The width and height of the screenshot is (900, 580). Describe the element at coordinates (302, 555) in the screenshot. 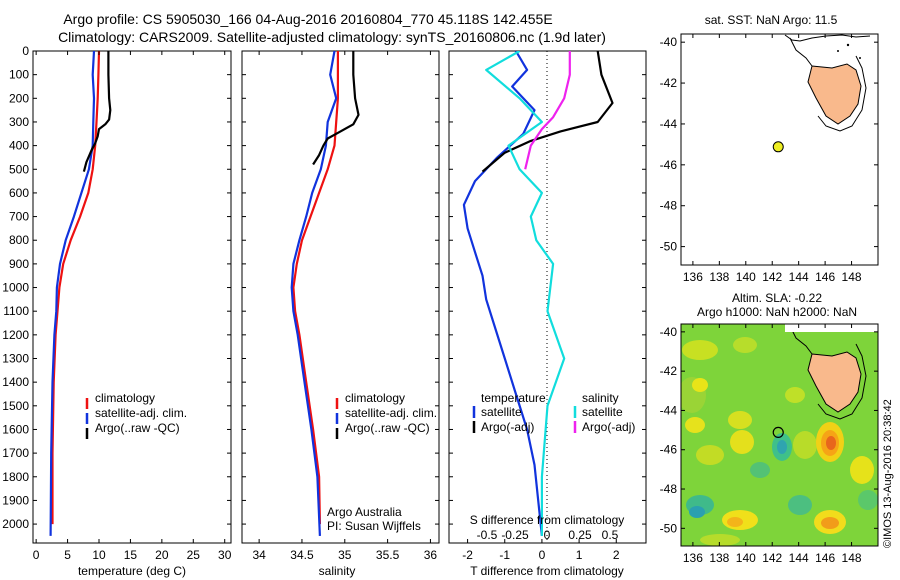

I see `salinity-xtick-label: 34.5` at that location.